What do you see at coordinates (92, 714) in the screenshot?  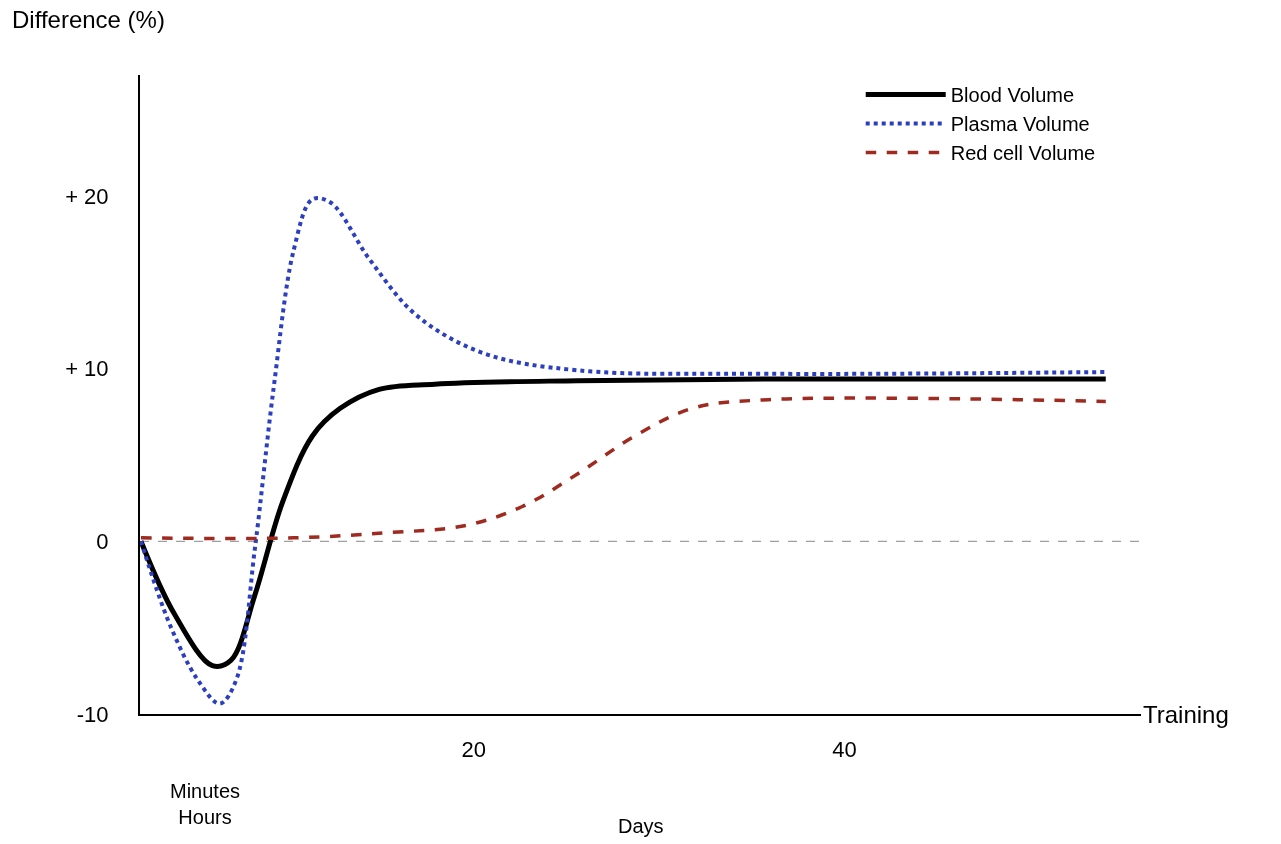 I see `y-tick-label: -10` at bounding box center [92, 714].